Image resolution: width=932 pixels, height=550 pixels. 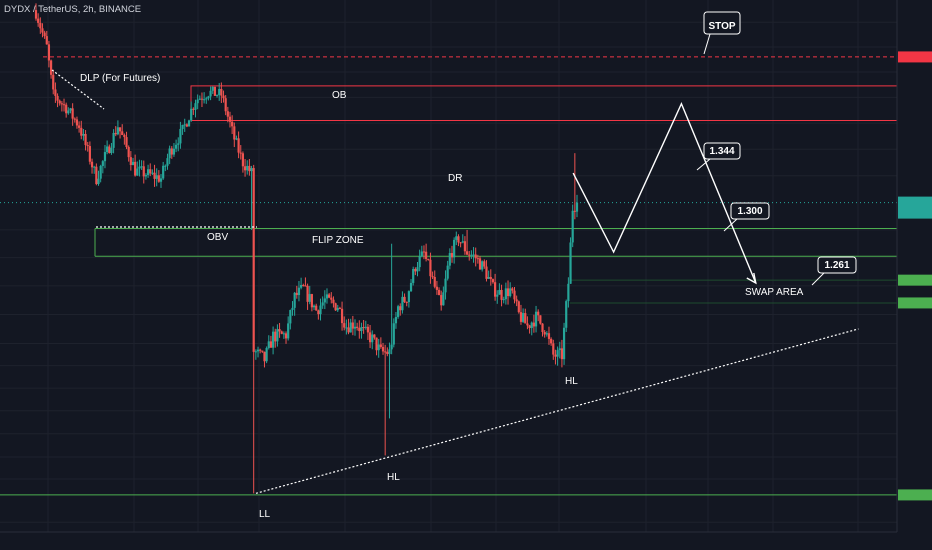 What do you see at coordinates (751, 278) in the screenshot?
I see `projection-arrowhead` at bounding box center [751, 278].